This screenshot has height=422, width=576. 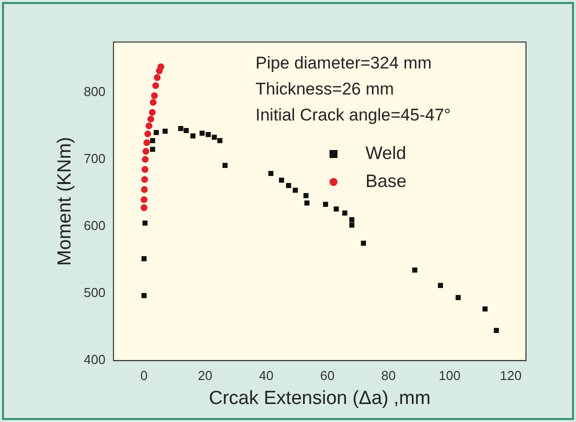 What do you see at coordinates (388, 375) in the screenshot?
I see `x-tick-label: 80` at bounding box center [388, 375].